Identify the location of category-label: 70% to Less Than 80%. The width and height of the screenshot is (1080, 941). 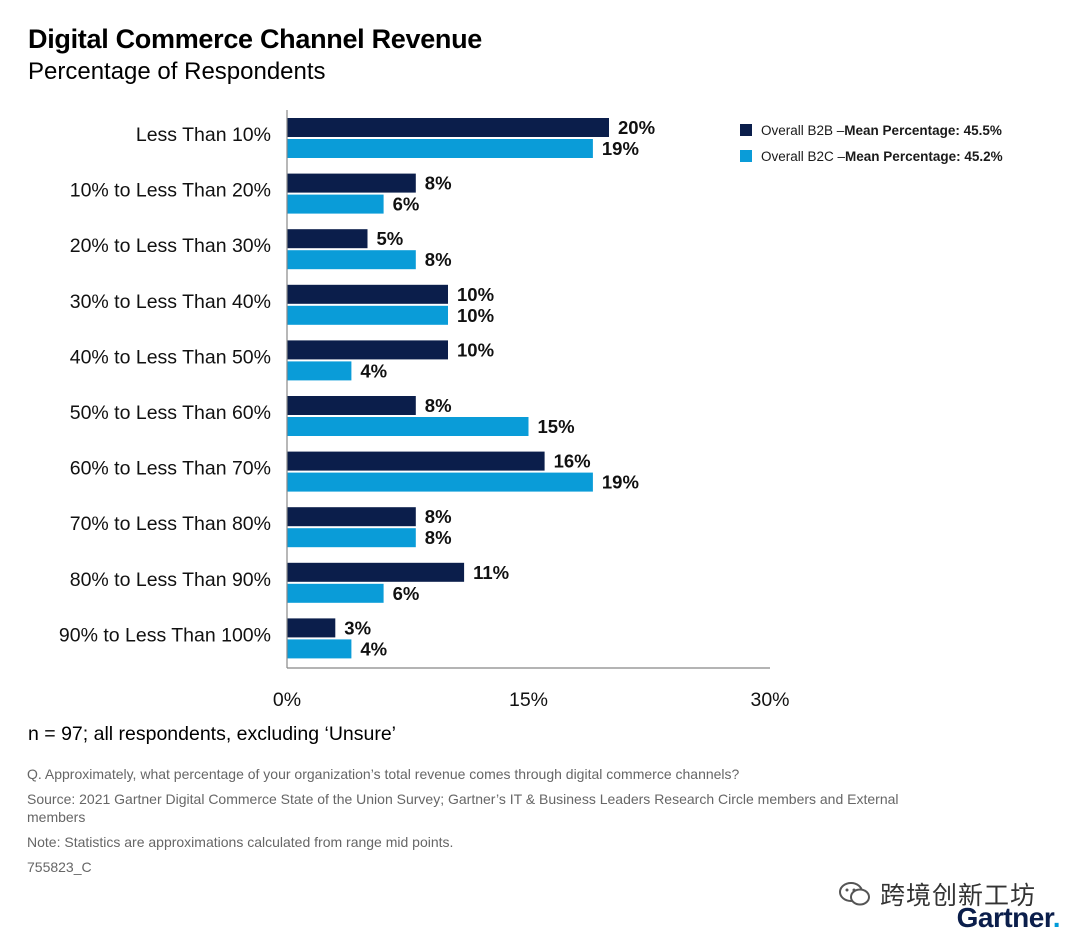
(170, 524).